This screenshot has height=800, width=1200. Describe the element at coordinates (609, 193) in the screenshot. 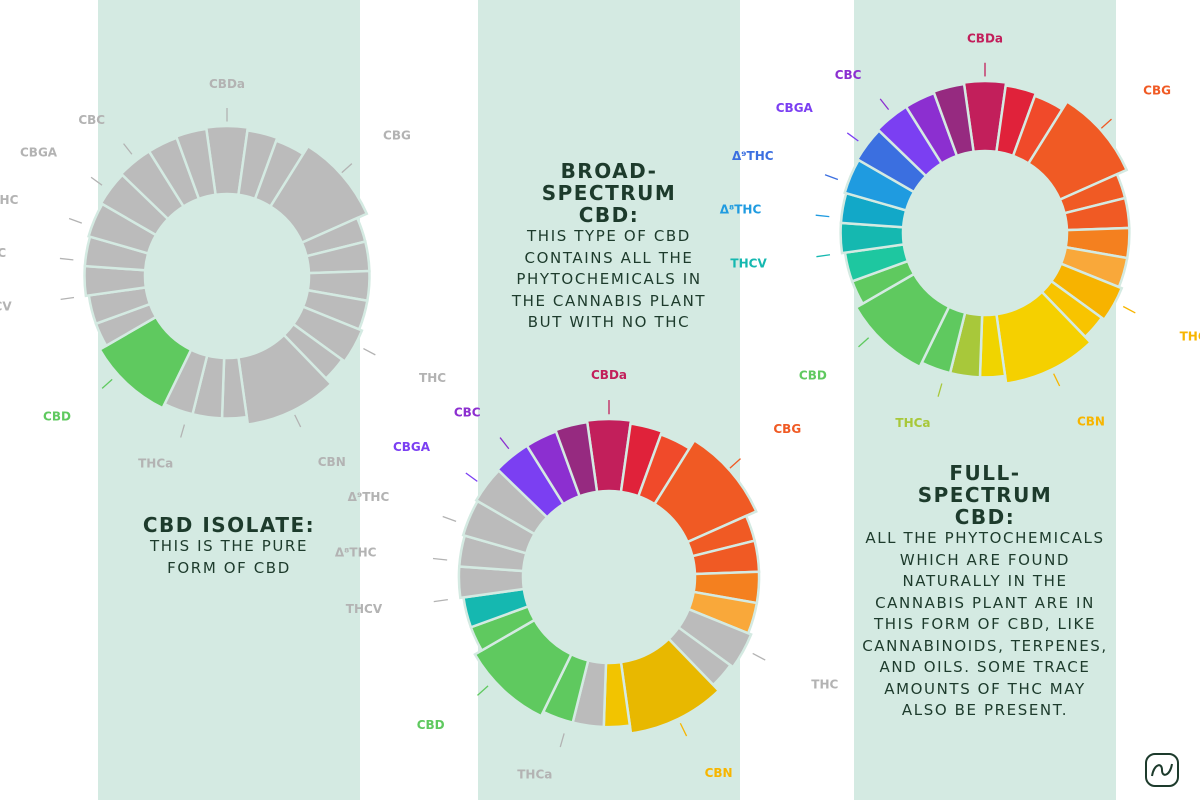

I see `heading-title: BROAD-SPECTRUM CBD:` at that location.